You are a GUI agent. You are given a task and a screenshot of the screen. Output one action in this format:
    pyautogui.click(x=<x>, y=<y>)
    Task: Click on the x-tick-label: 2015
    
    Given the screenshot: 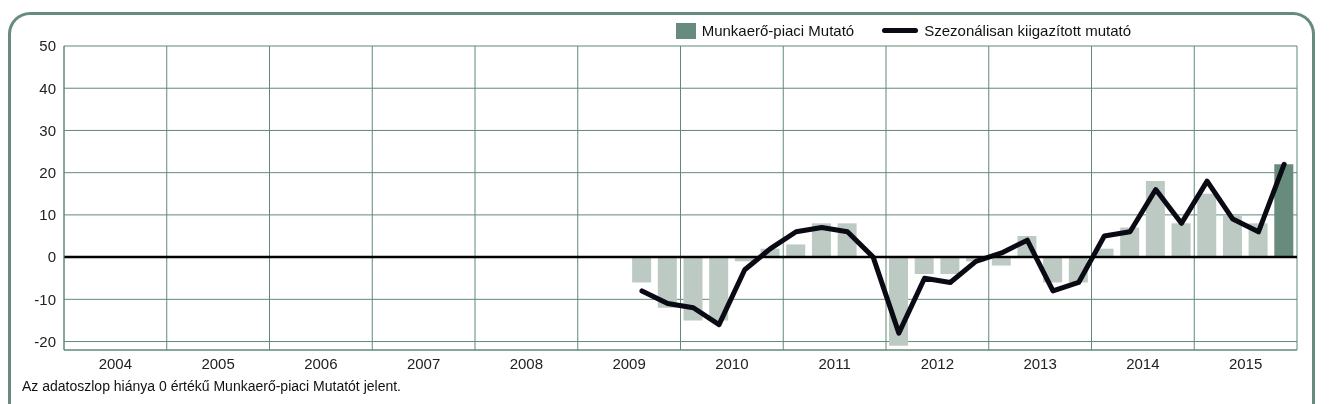 What is the action you would take?
    pyautogui.click(x=1245, y=363)
    